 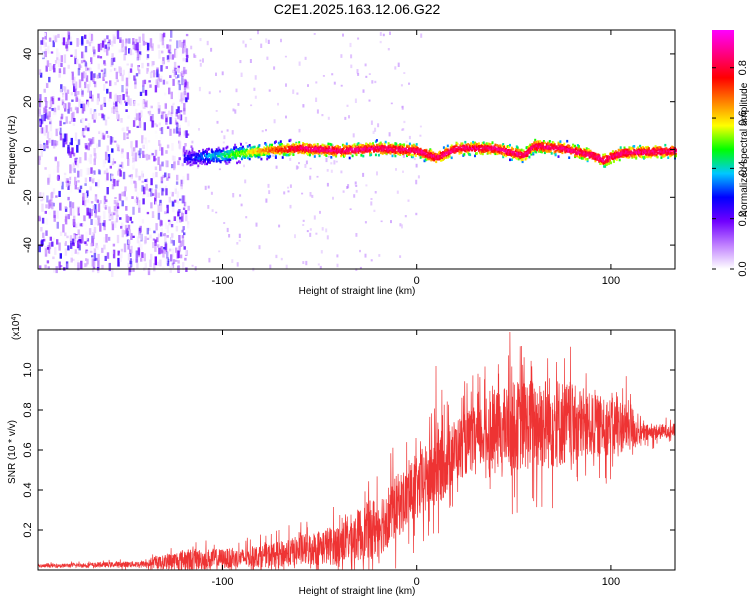 I want to click on figure-title: C2E1.2025.163.12.06.G22, so click(x=357, y=9).